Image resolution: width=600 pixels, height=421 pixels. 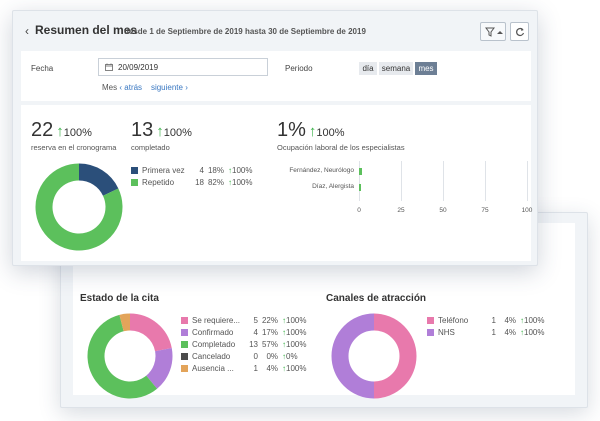 I want to click on legend-pct: 57%, so click(x=269, y=344).